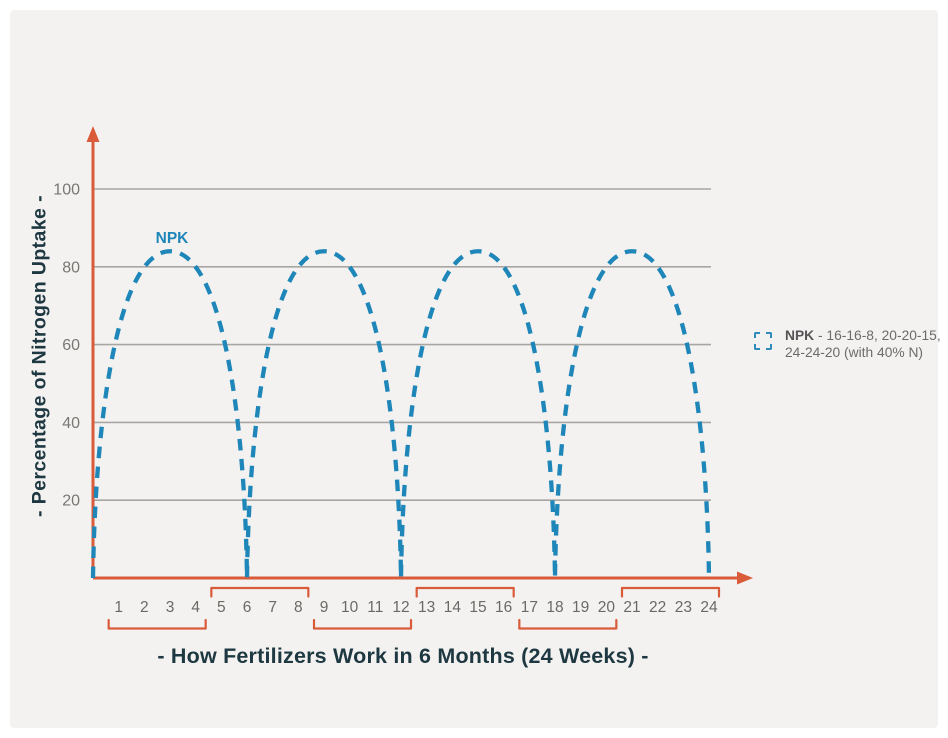 This screenshot has width=948, height=738. What do you see at coordinates (554, 607) in the screenshot?
I see `x-tick-label-18: 18` at bounding box center [554, 607].